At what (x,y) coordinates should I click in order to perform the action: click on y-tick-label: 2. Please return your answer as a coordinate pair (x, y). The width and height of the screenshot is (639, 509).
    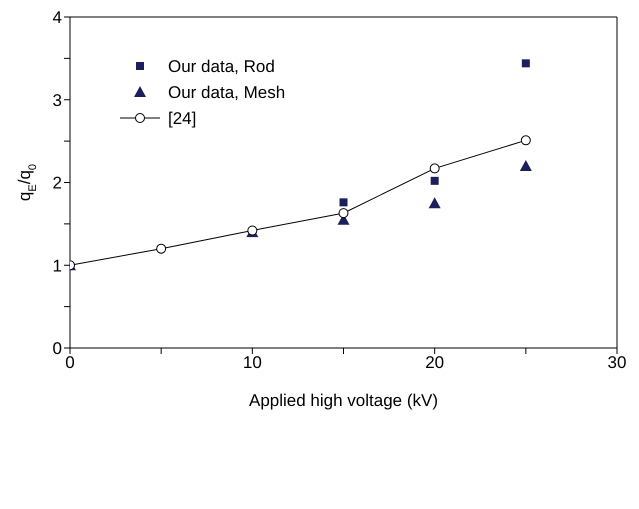
    Looking at the image, I should click on (57, 183).